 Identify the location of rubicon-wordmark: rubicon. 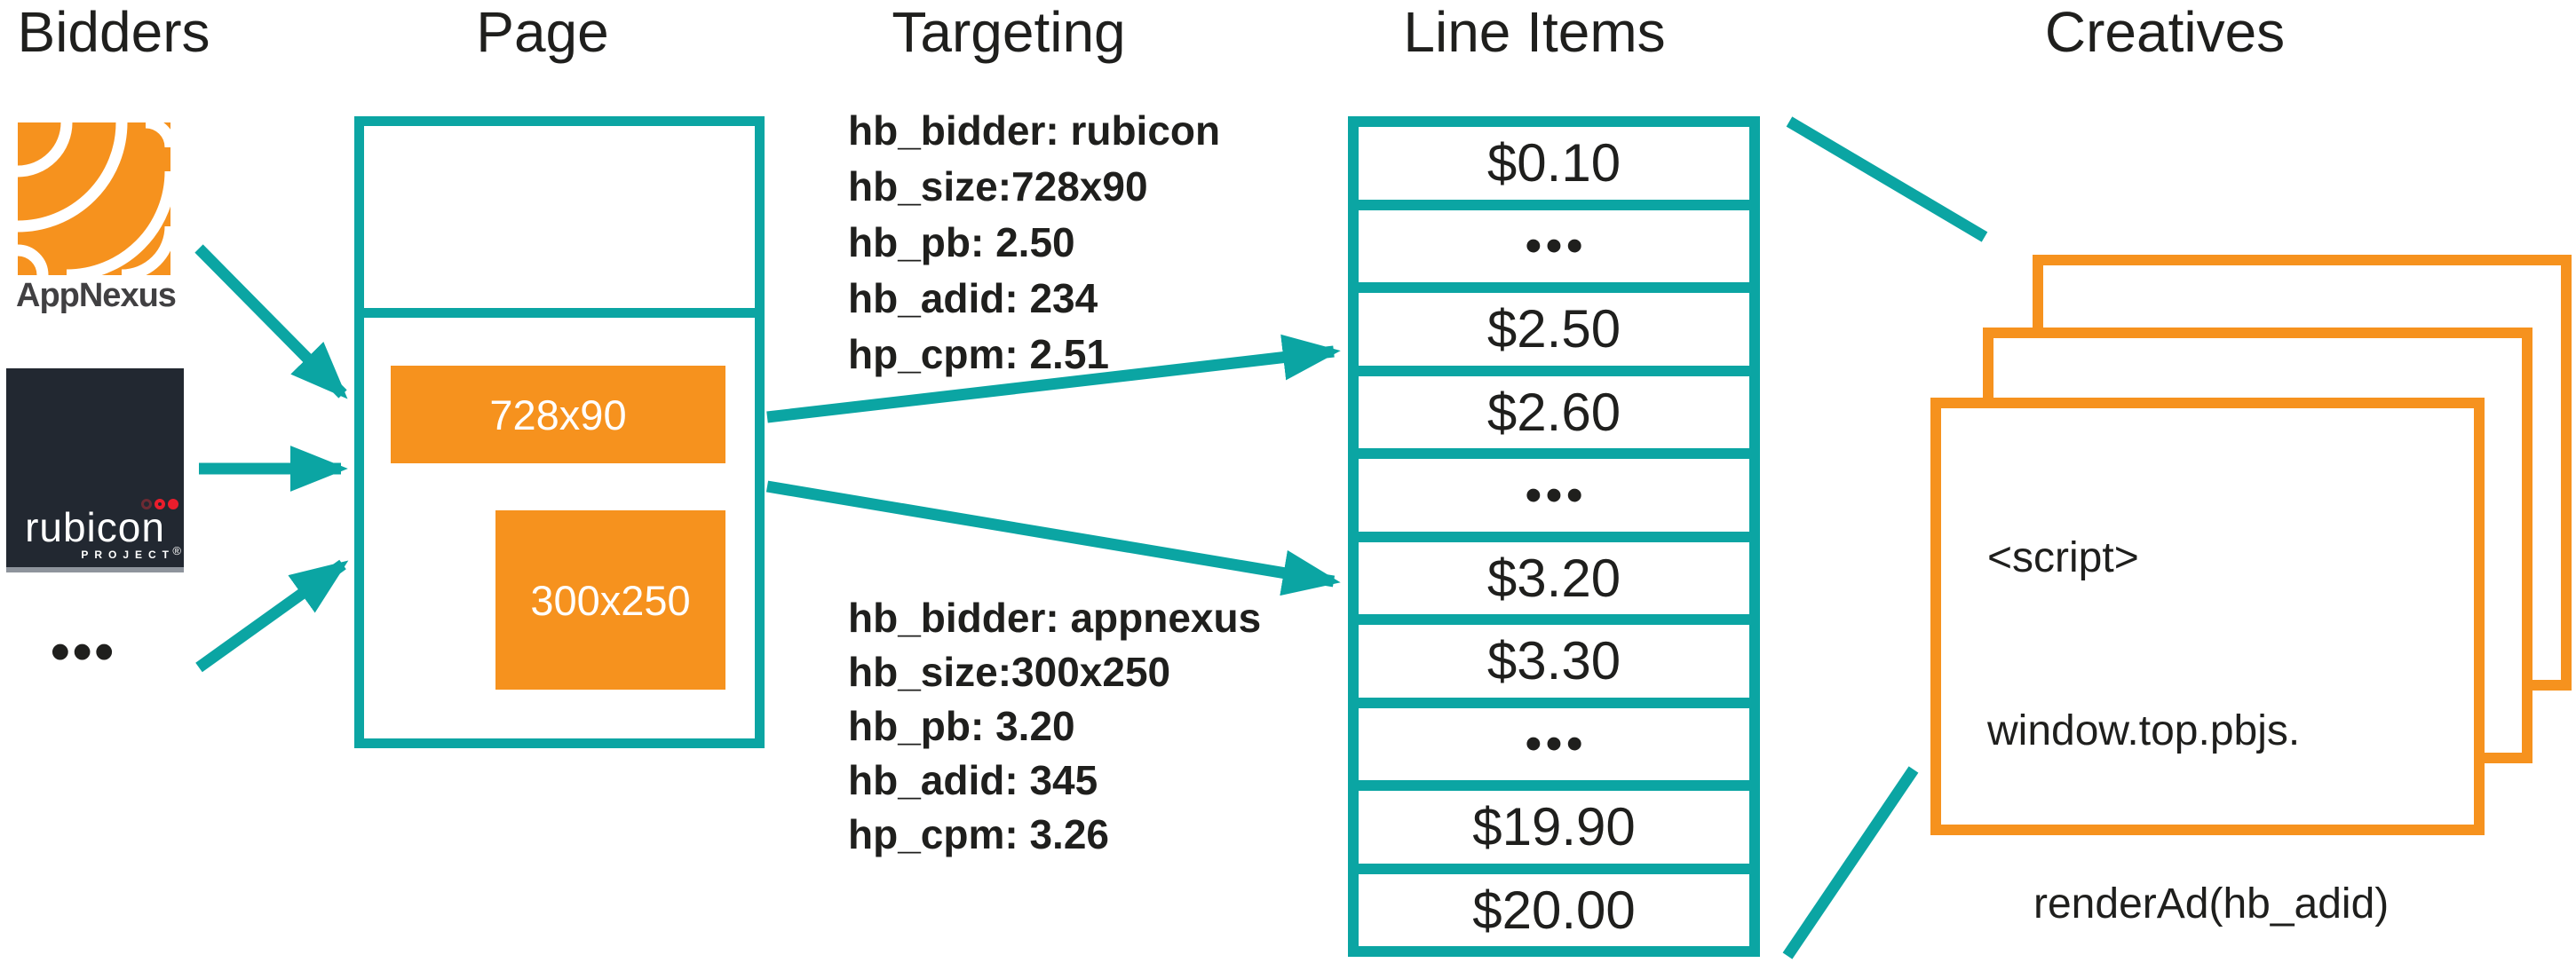
(95, 527).